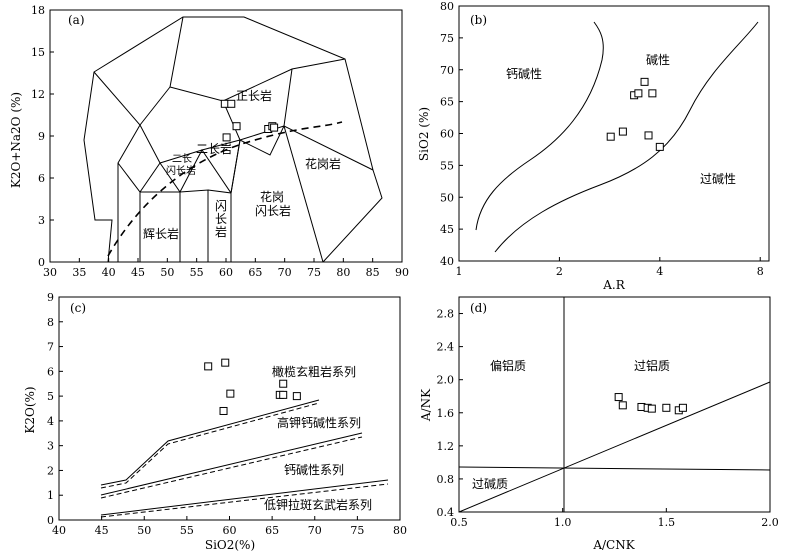 The width and height of the screenshot is (800, 553). I want to click on panel-c-xtick-label-7: 75, so click(357, 530).